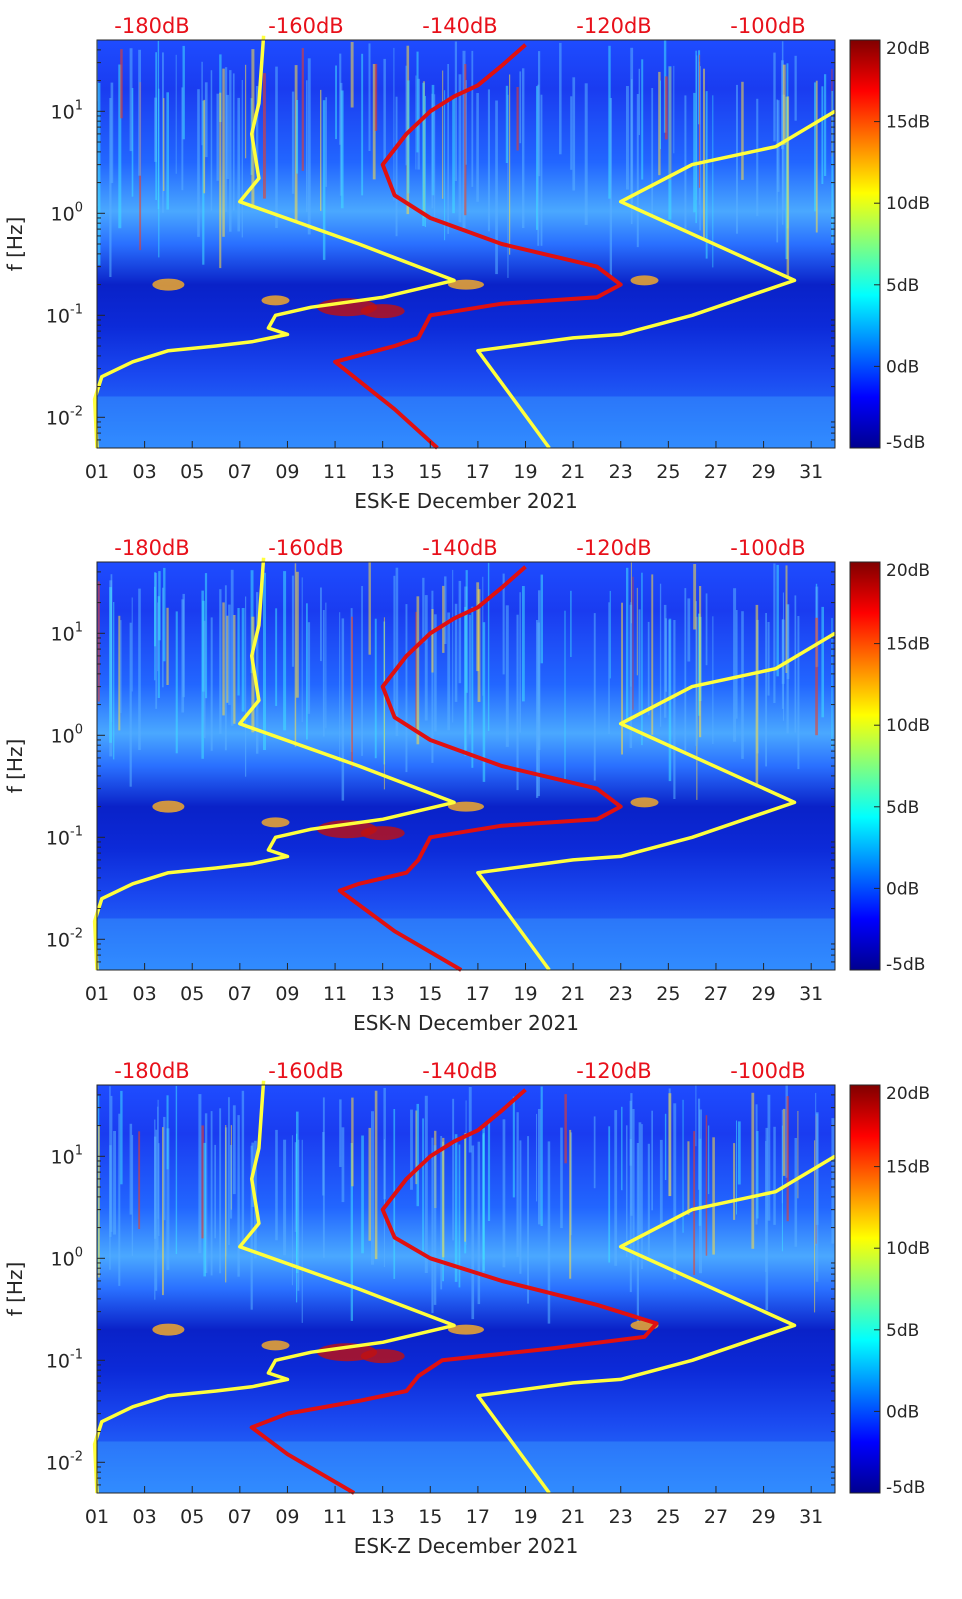  I want to click on x-axis-label: ESK-Z December 2021, so click(466, 1546).